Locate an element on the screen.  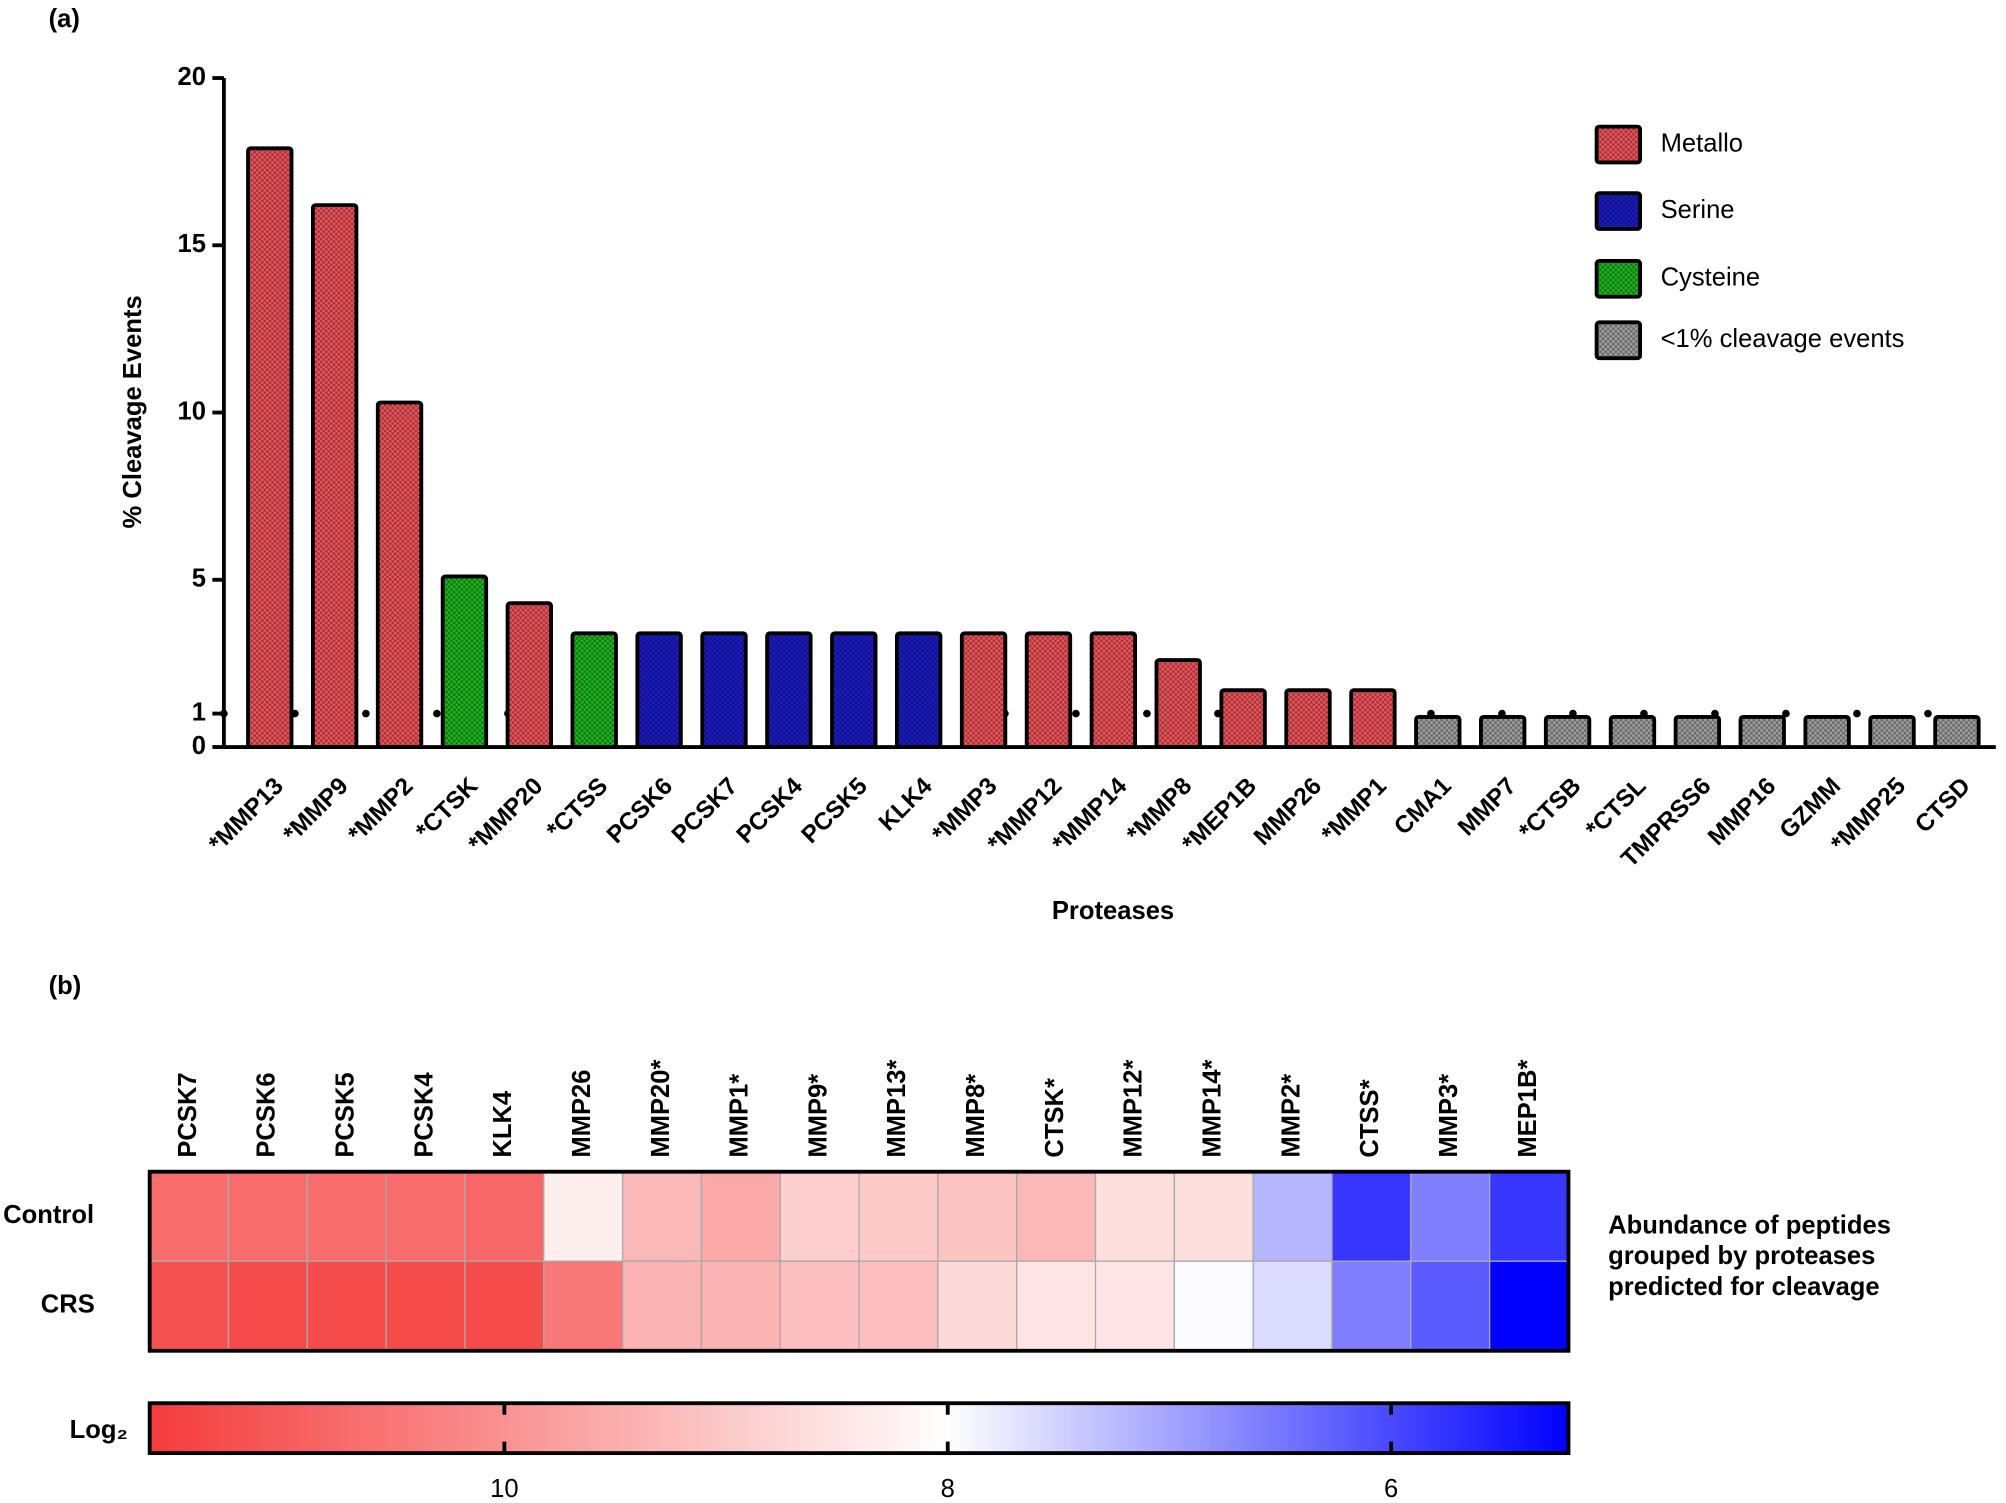
column-label: MMP26 is located at coordinates (582, 1114).